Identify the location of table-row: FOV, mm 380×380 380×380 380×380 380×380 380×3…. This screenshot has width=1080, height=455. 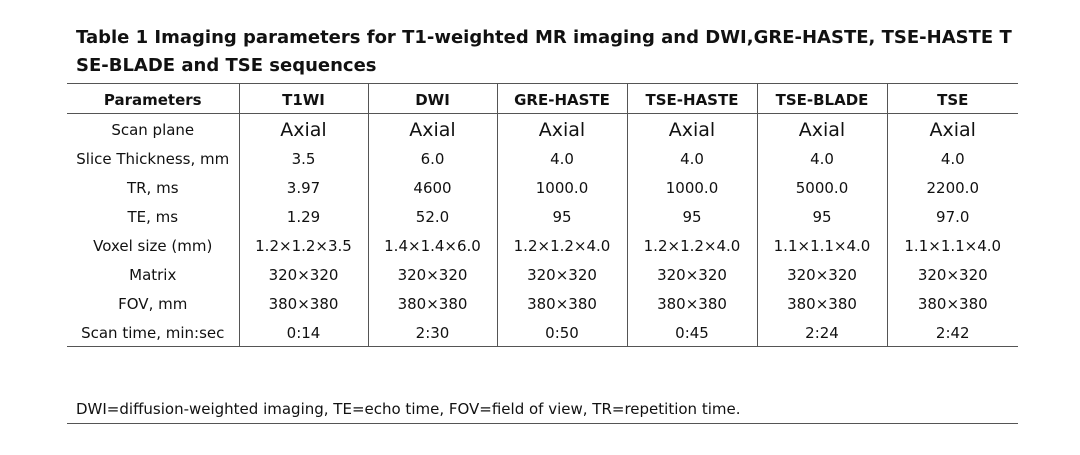
(542, 302).